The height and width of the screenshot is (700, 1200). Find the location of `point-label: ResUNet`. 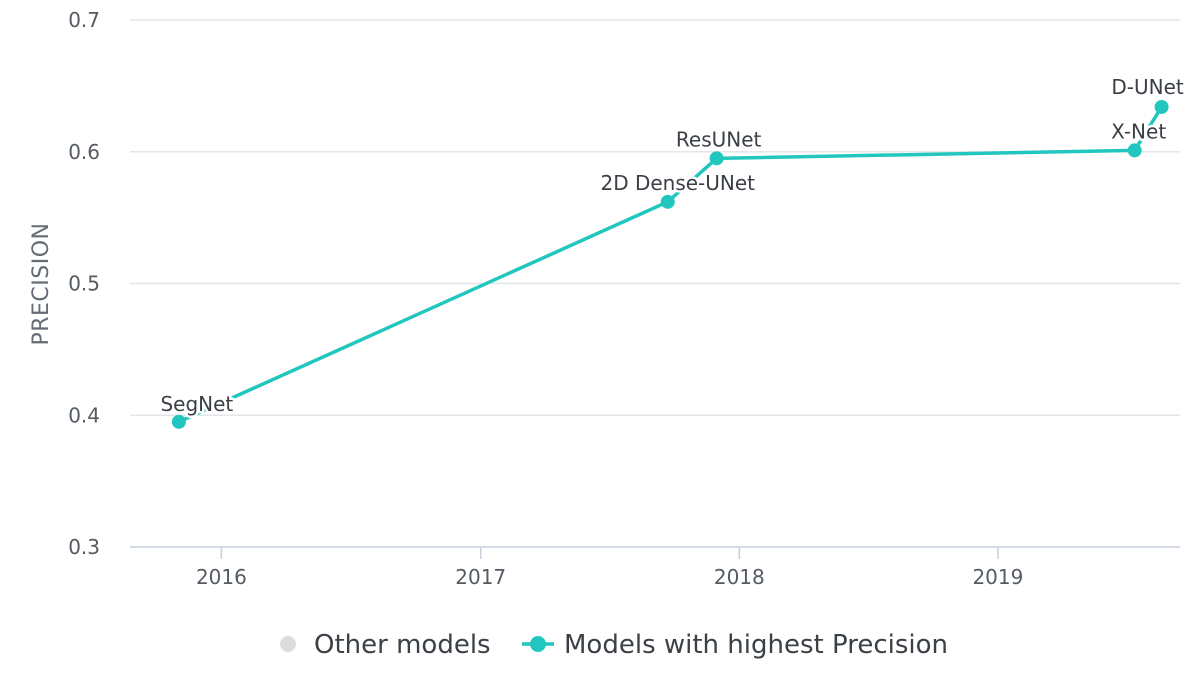

point-label: ResUNet is located at coordinates (719, 139).